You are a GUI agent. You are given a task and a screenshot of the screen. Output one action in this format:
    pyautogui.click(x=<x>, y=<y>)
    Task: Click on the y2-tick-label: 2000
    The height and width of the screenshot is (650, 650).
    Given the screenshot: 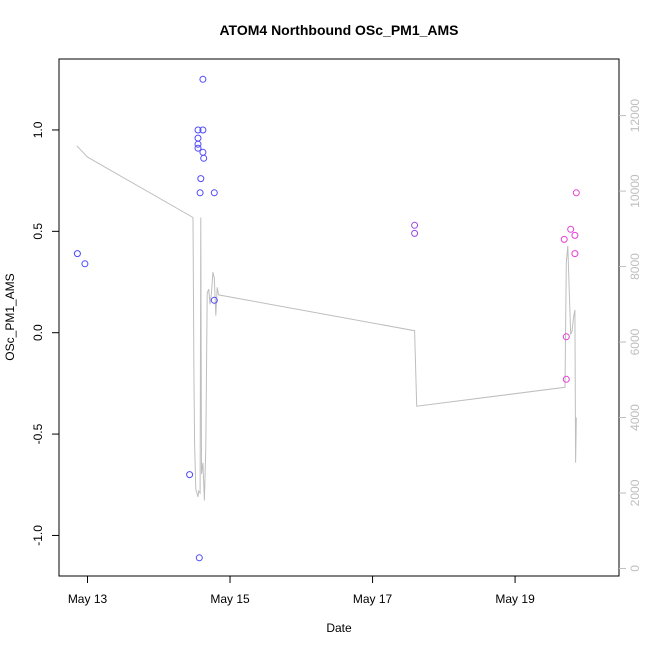 What is the action you would take?
    pyautogui.click(x=635, y=492)
    